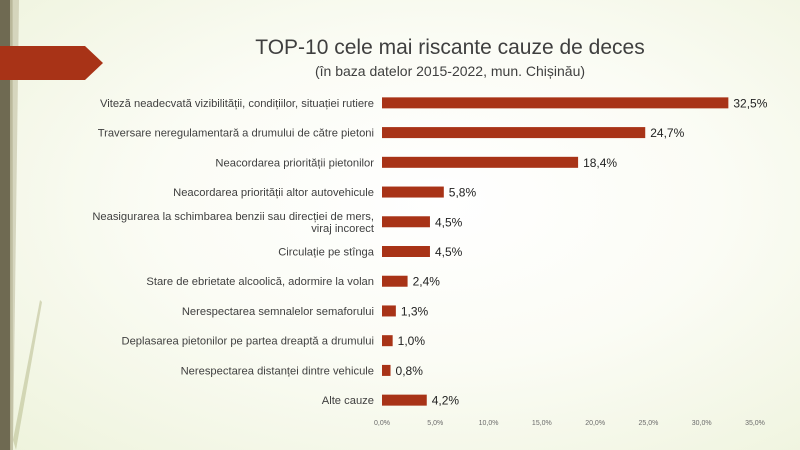 This screenshot has height=450, width=800. I want to click on chart-title: TOP-10 cele mai riscante cauze de deces, so click(450, 47).